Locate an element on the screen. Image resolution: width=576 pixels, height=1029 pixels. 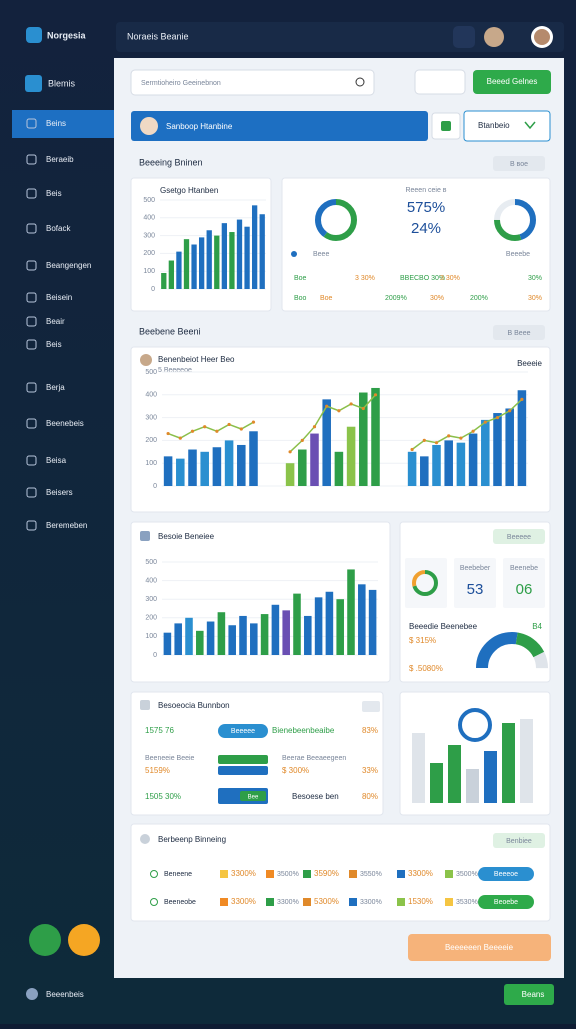
card-title: Besoie Beneiee is located at coordinates (186, 536).